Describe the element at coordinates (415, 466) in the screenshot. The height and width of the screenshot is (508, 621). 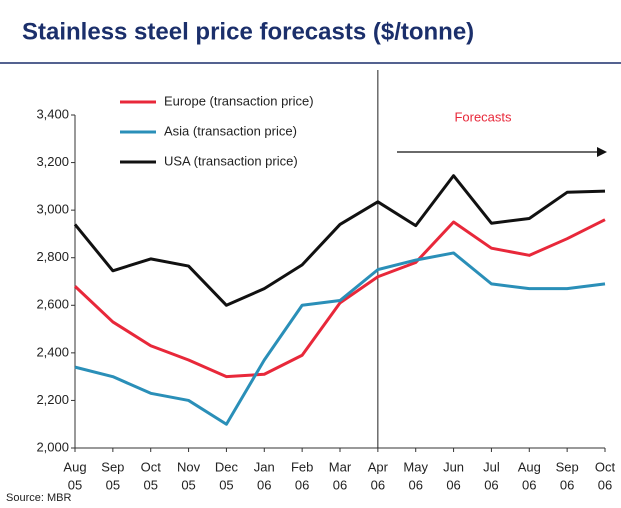
I see `x-tick-label: May` at that location.